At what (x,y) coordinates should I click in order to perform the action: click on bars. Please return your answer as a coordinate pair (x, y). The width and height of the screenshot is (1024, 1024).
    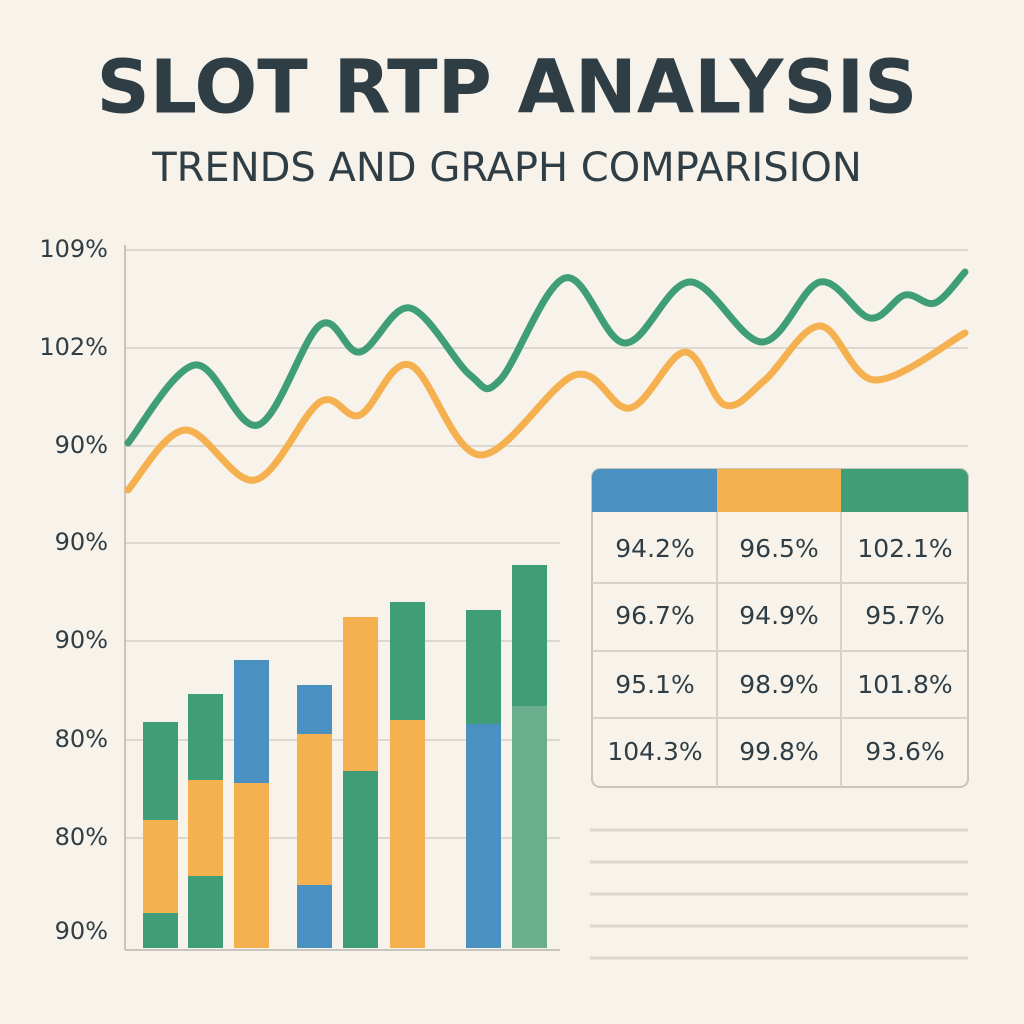
    Looking at the image, I should click on (345, 756).